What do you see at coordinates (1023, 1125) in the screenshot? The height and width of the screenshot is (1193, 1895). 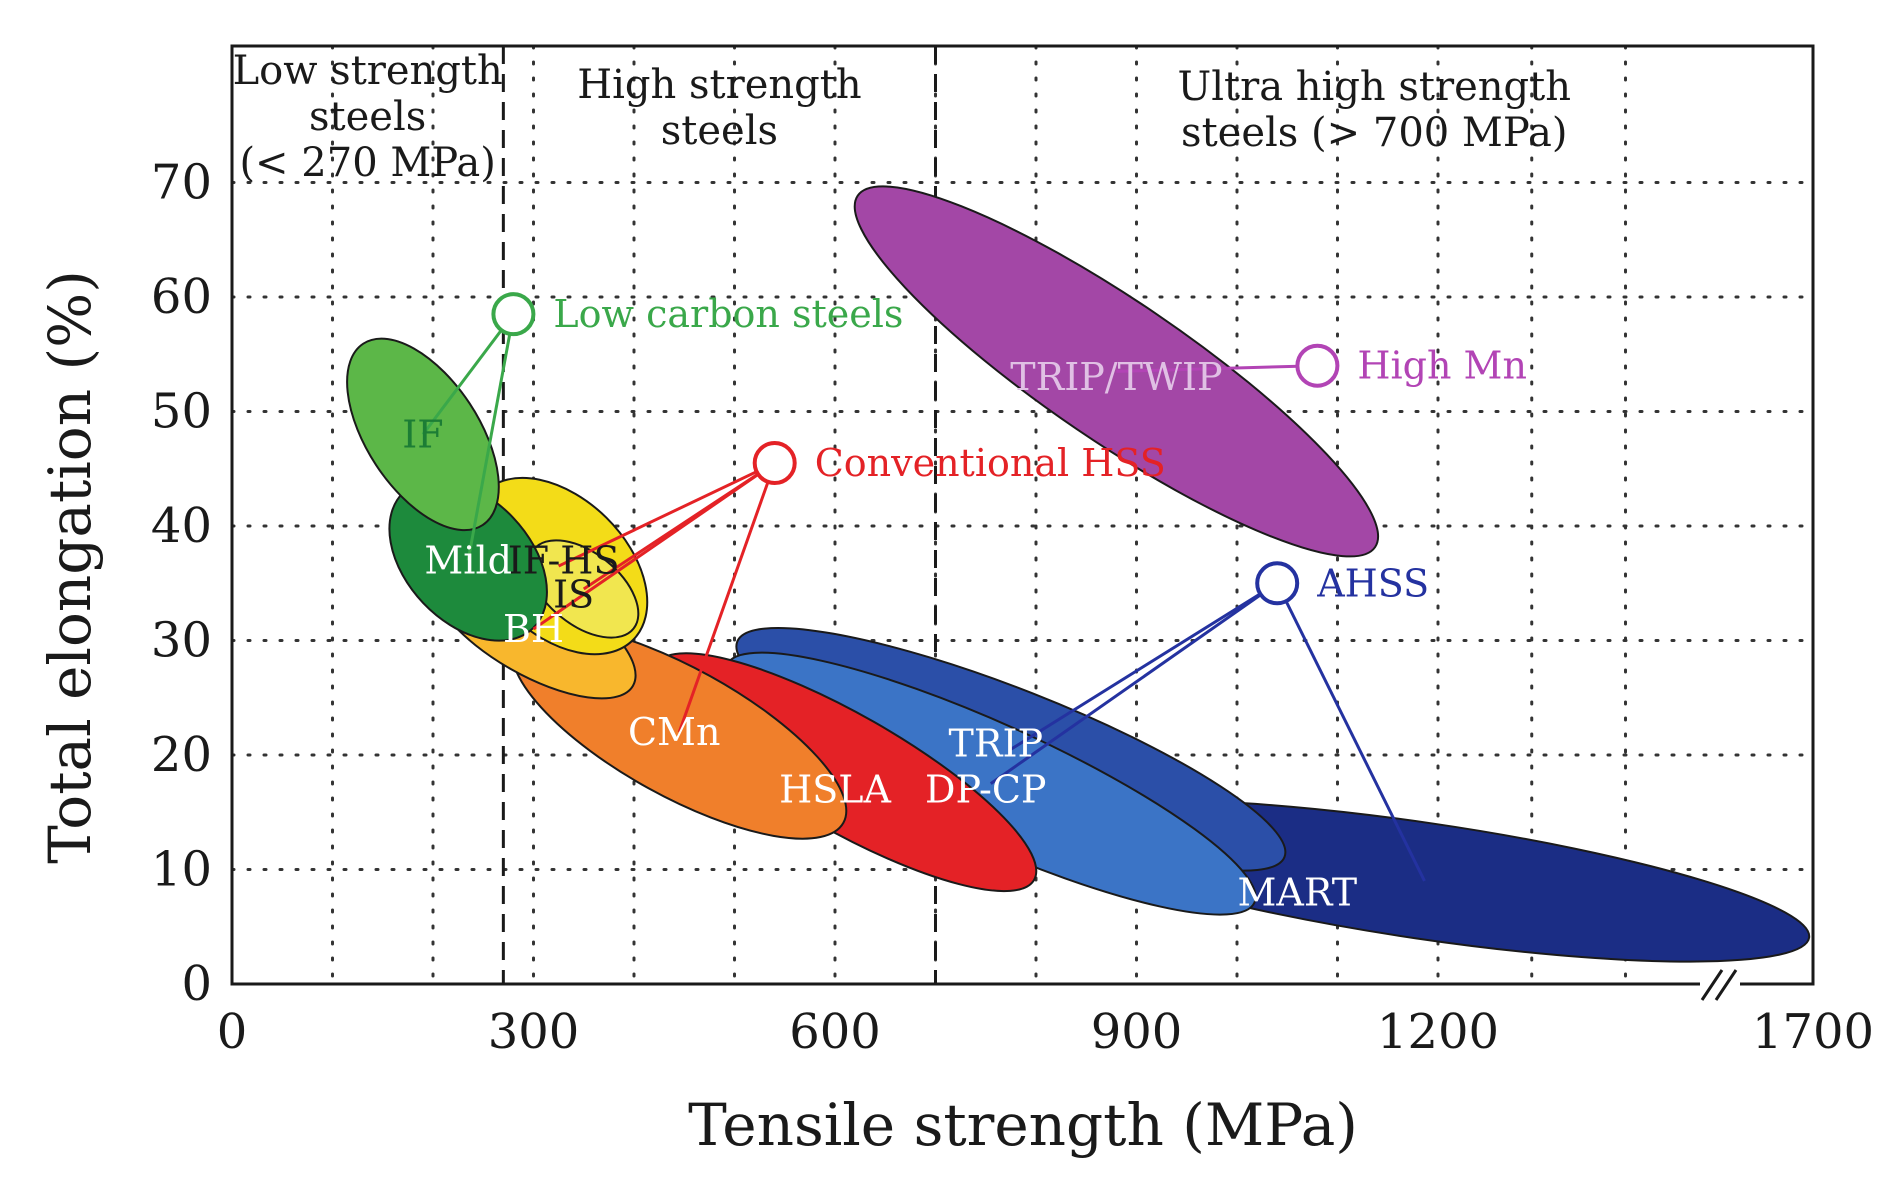 I see `x-axis-title: Tensile strength (MPa)` at bounding box center [1023, 1125].